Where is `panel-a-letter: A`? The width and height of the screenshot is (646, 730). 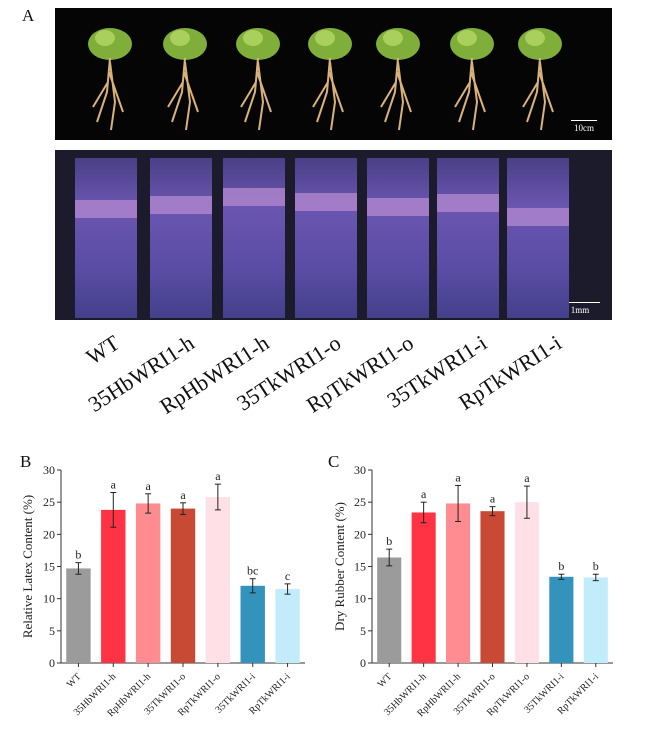
panel-a-letter: A is located at coordinates (28, 15).